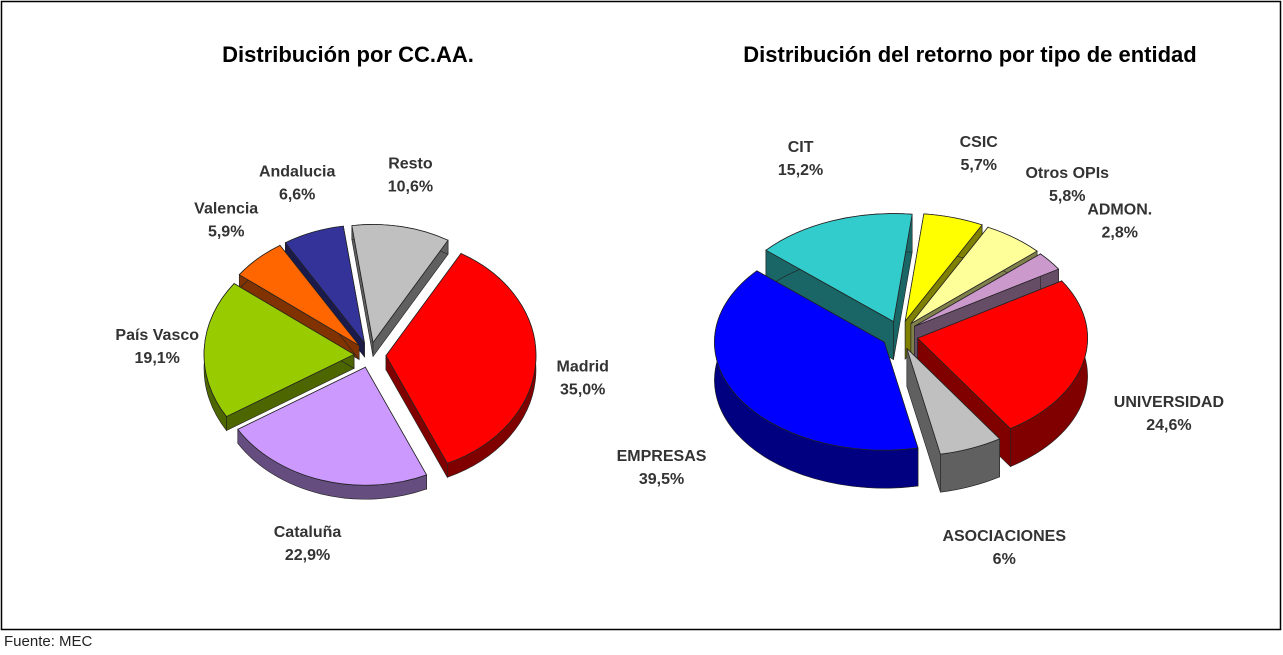 This screenshot has width=1283, height=655. What do you see at coordinates (800, 170) in the screenshot?
I see `slice-value-label: 15,2%` at bounding box center [800, 170].